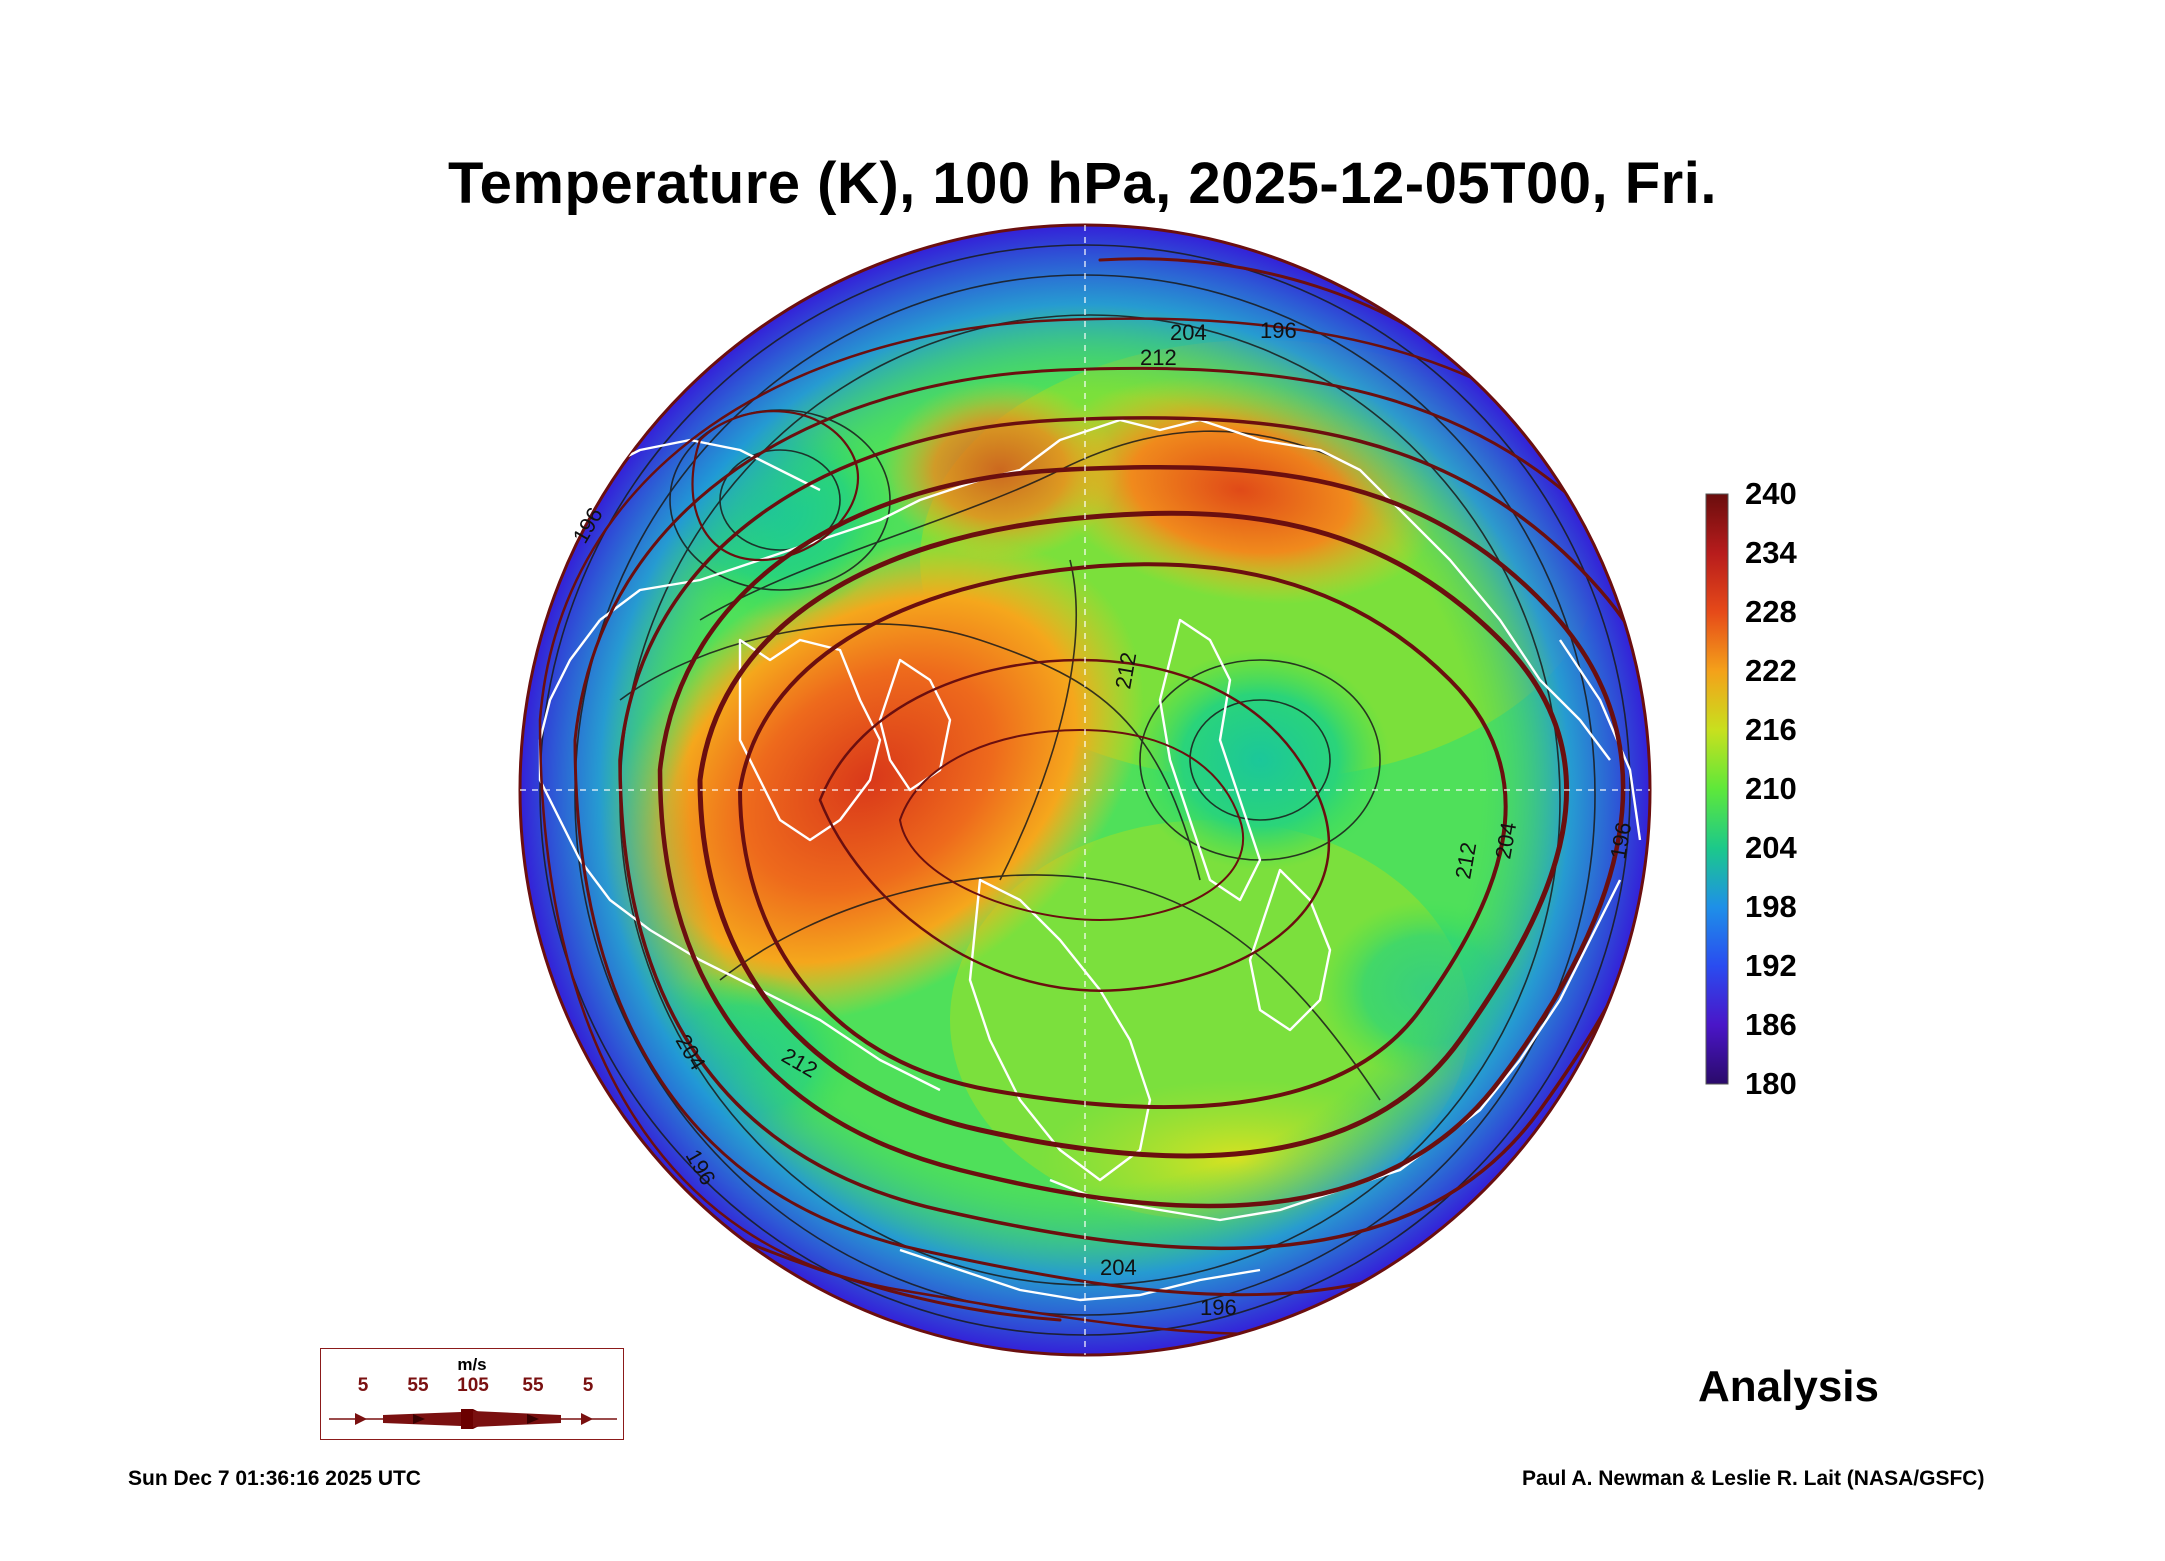  What do you see at coordinates (274, 1478) in the screenshot?
I see `timestamp-footer: Sun Dec 7 01:36:16 2025 UTC` at bounding box center [274, 1478].